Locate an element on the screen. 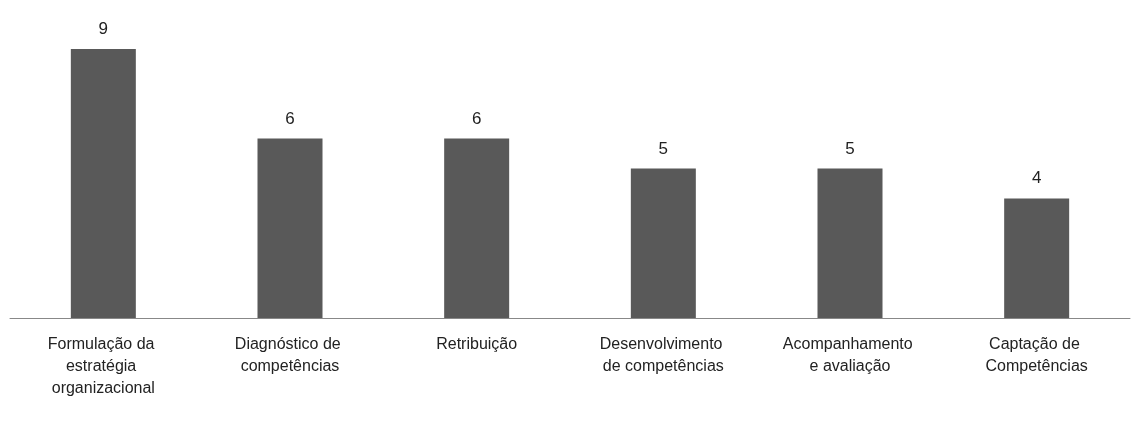 The image size is (1142, 422). x-tick-label: Acompanhamento e avaliação is located at coordinates (850, 354).